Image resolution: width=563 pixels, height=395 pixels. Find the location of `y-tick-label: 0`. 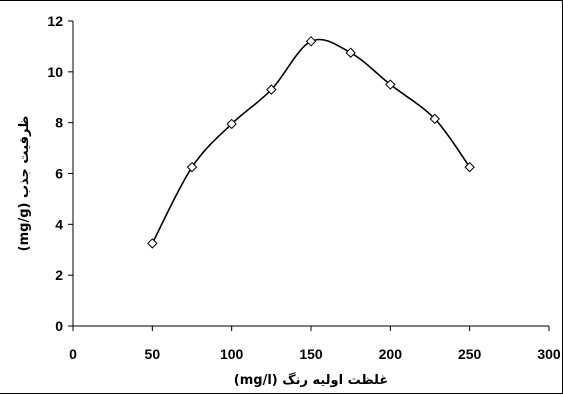

y-tick-label: 0 is located at coordinates (59, 326).